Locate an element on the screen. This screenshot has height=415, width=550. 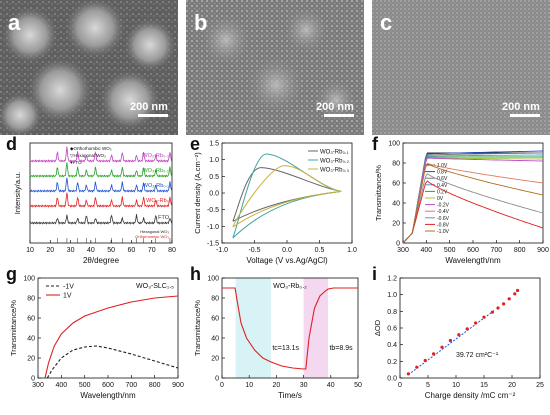
x-tick-label: 1.0 is located at coordinates (352, 250).